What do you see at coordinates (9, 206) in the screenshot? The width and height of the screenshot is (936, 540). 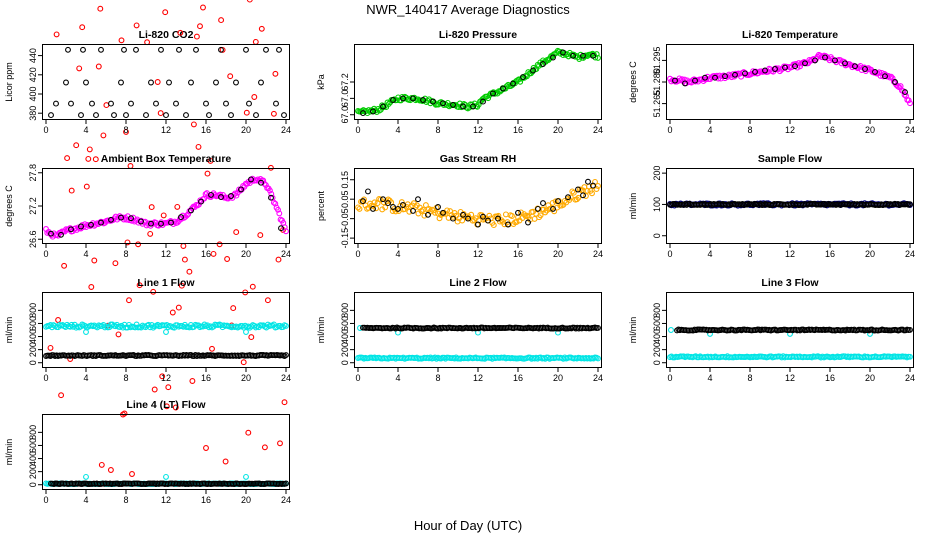 I see `y-axis-label: degrees C` at bounding box center [9, 206].